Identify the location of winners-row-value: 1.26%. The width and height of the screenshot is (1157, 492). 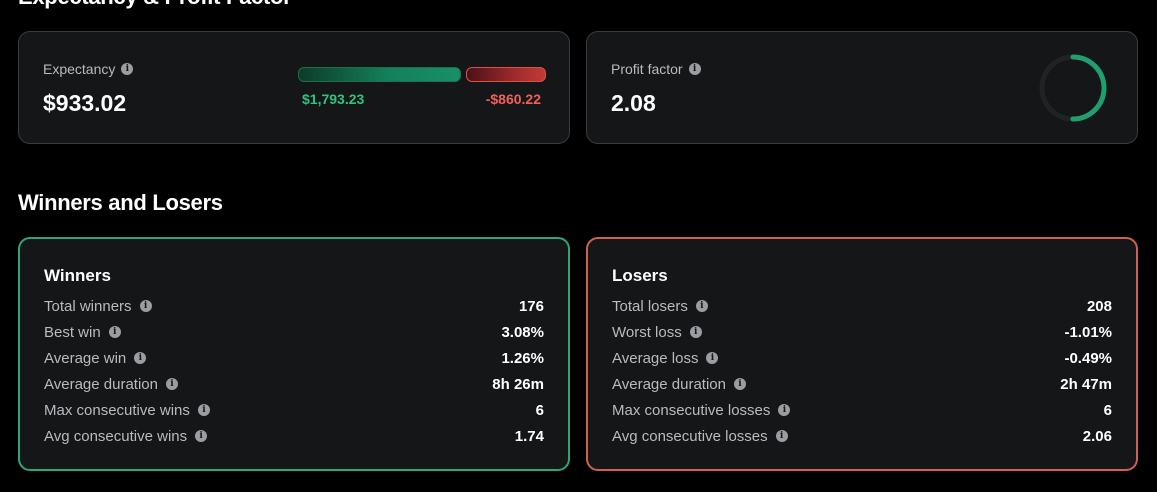
(522, 358).